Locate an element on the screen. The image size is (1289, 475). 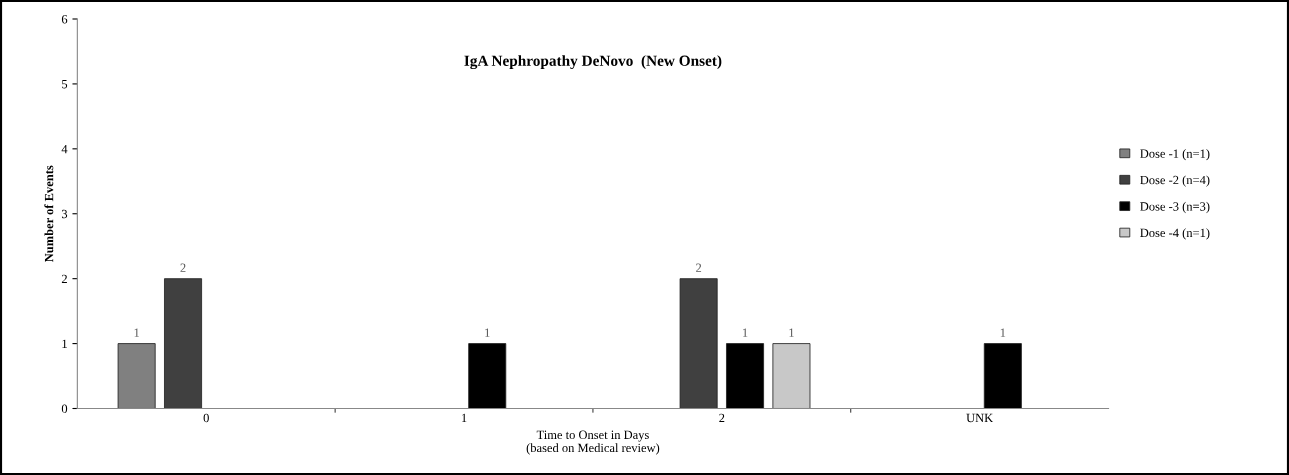
legend-label: Dose -1 (n=1) is located at coordinates (1175, 155).